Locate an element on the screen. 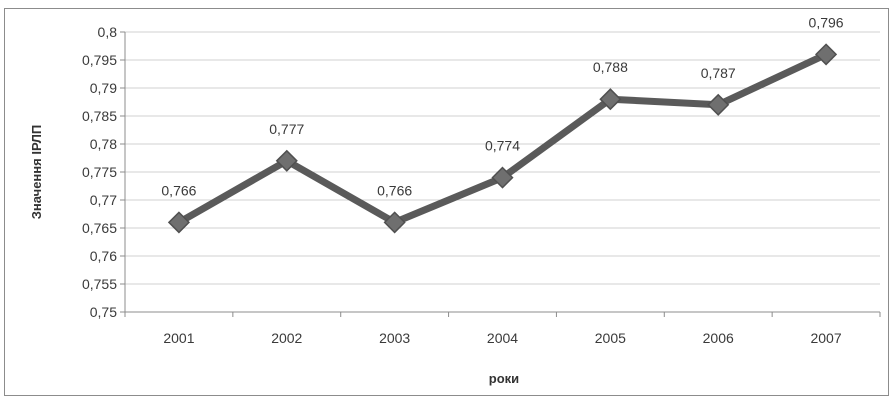 This screenshot has width=895, height=401. y-tick-label: 0,78 is located at coordinates (103, 144).